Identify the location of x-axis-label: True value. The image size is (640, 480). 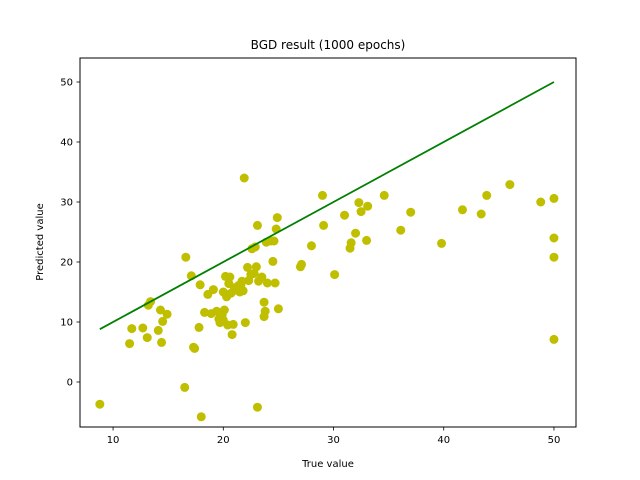
(327, 464).